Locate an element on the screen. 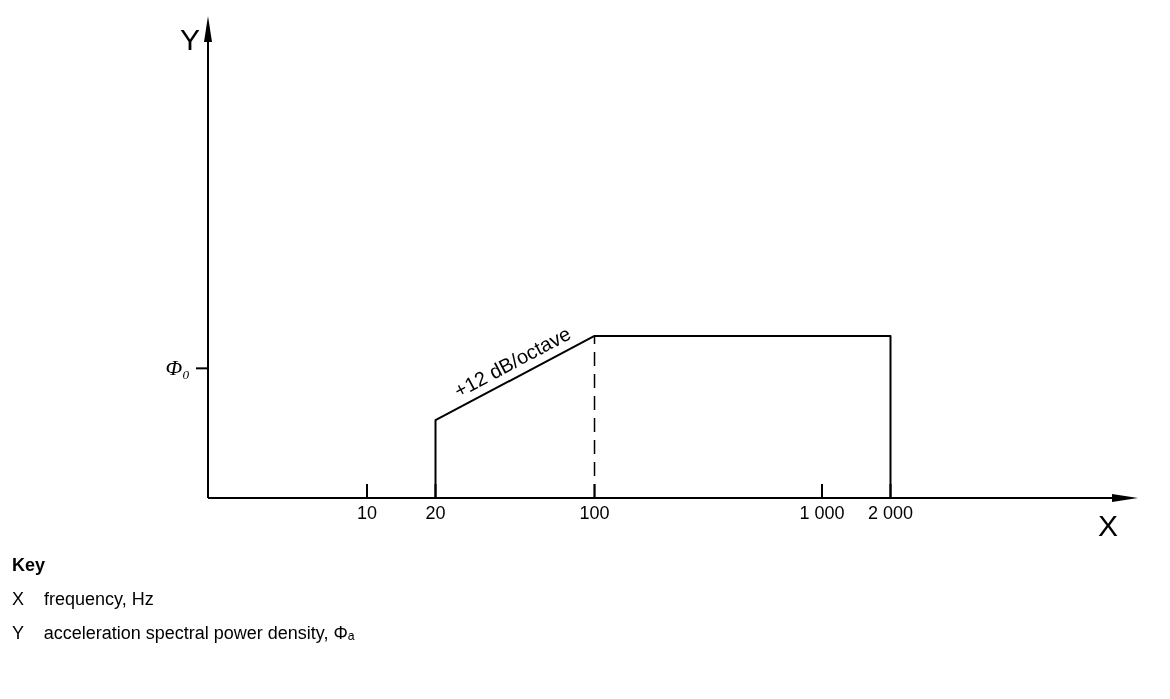 This screenshot has height=699, width=1170. x-tick-label: 100 is located at coordinates (594, 512).